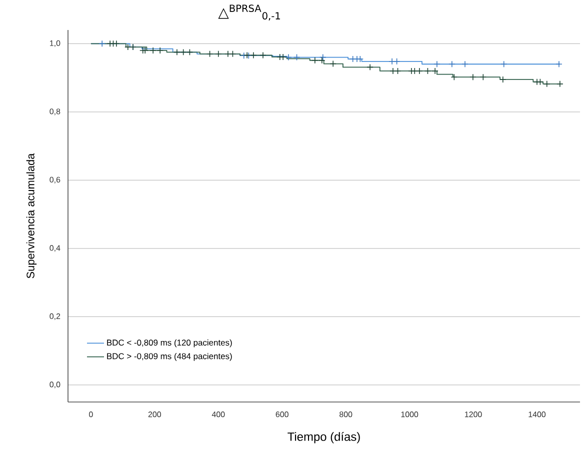 The image size is (584, 459). I want to click on legend-label: BDC < -0,809 ms (120 pacientes), so click(169, 343).